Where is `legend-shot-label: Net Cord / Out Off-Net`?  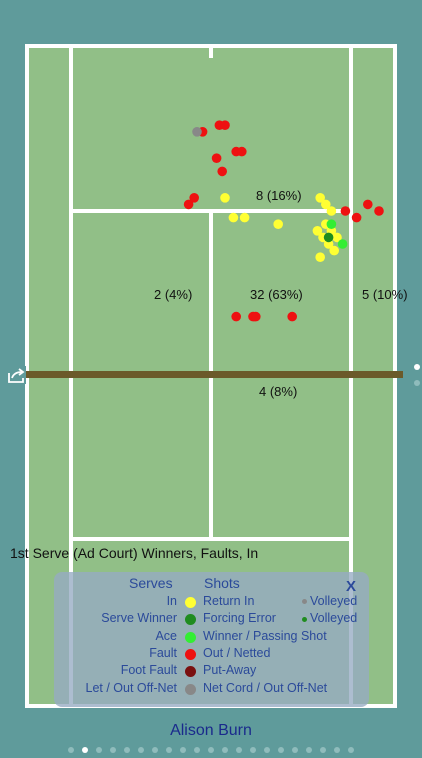 legend-shot-label: Net Cord / Out Off-Net is located at coordinates (265, 687).